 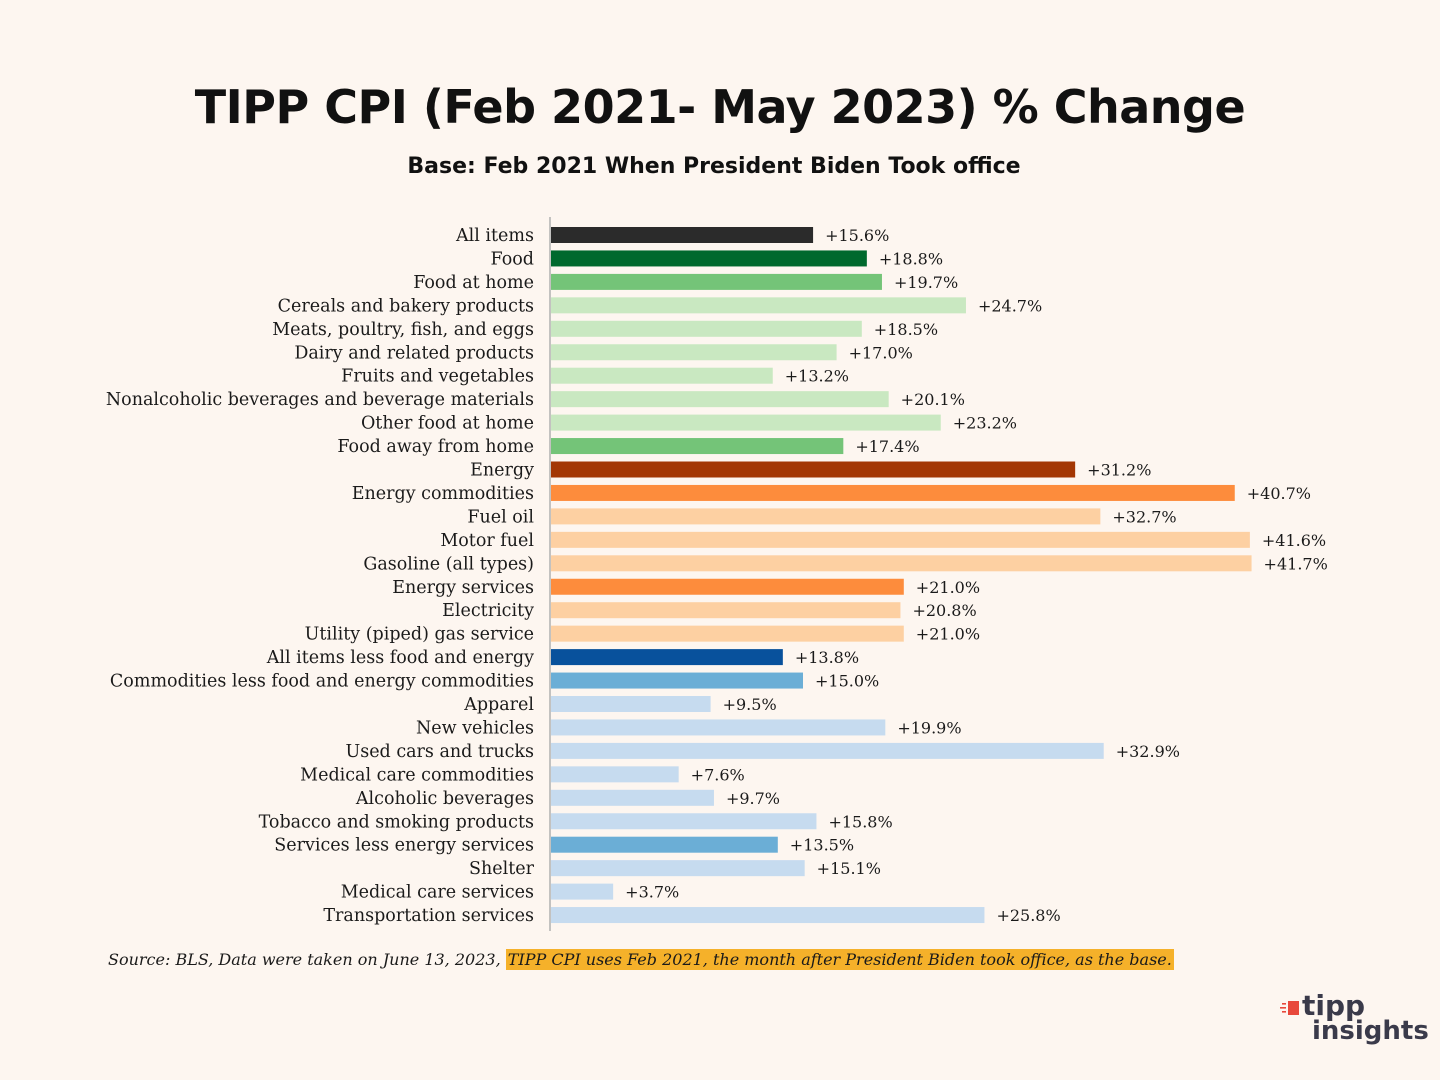 What do you see at coordinates (488, 611) in the screenshot?
I see `category-label: Electricity` at bounding box center [488, 611].